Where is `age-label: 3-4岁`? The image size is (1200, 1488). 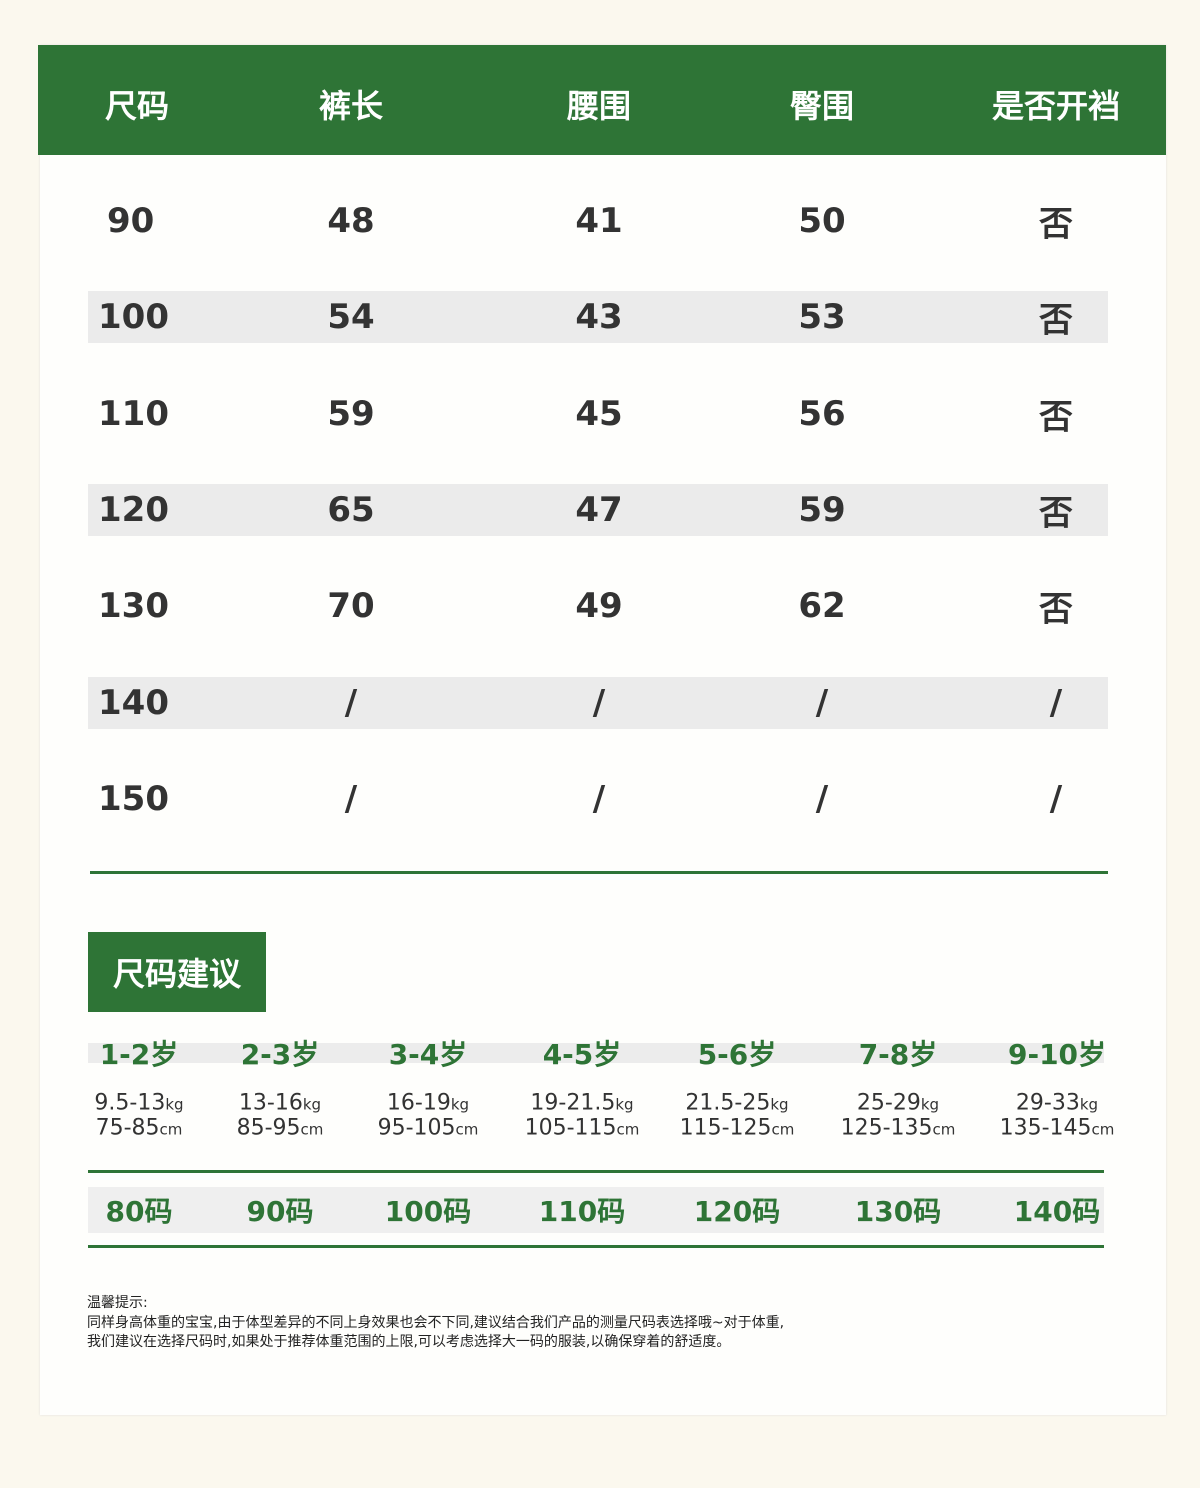 age-label: 3-4岁 is located at coordinates (428, 1054).